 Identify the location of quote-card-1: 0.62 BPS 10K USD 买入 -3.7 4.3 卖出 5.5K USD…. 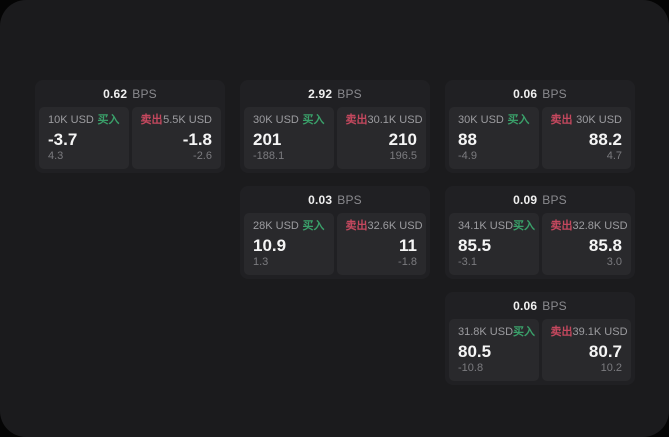
(130, 126).